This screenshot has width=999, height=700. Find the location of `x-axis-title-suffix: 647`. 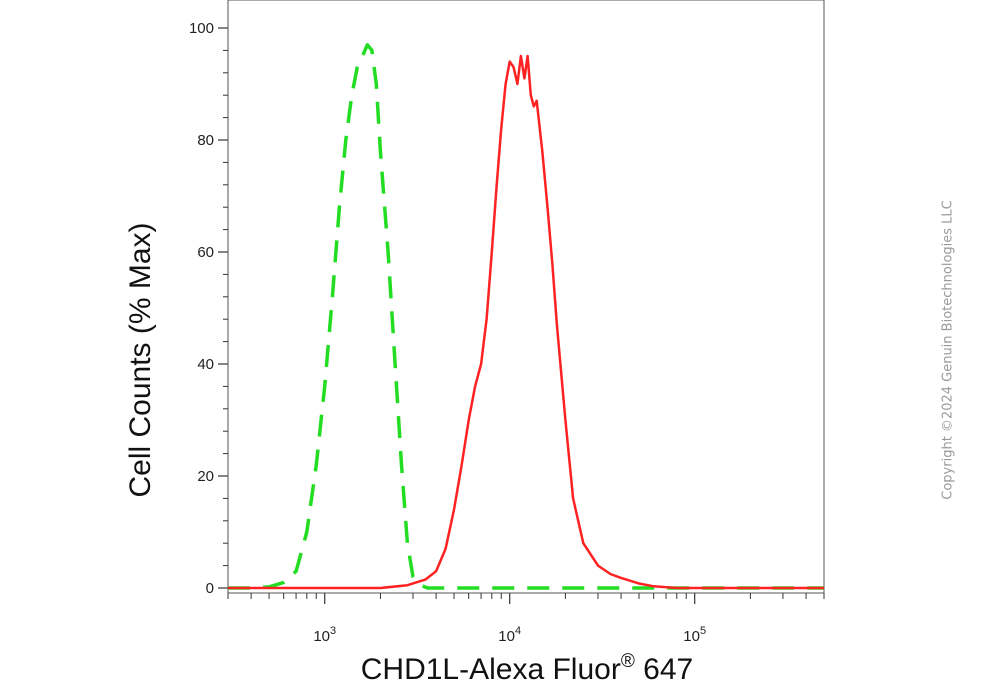

x-axis-title-suffix: 647 is located at coordinates (664, 669).